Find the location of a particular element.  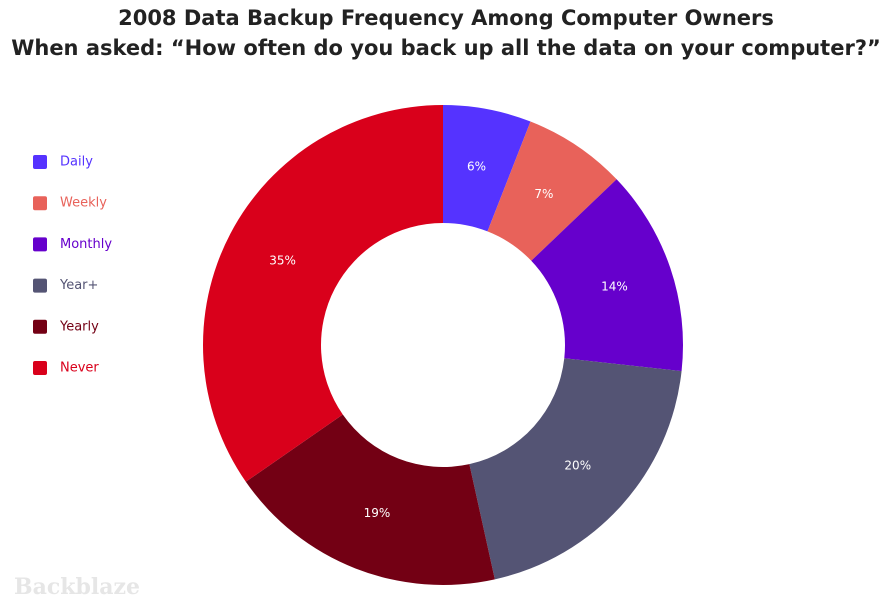

slice-label: 20% is located at coordinates (577, 465).